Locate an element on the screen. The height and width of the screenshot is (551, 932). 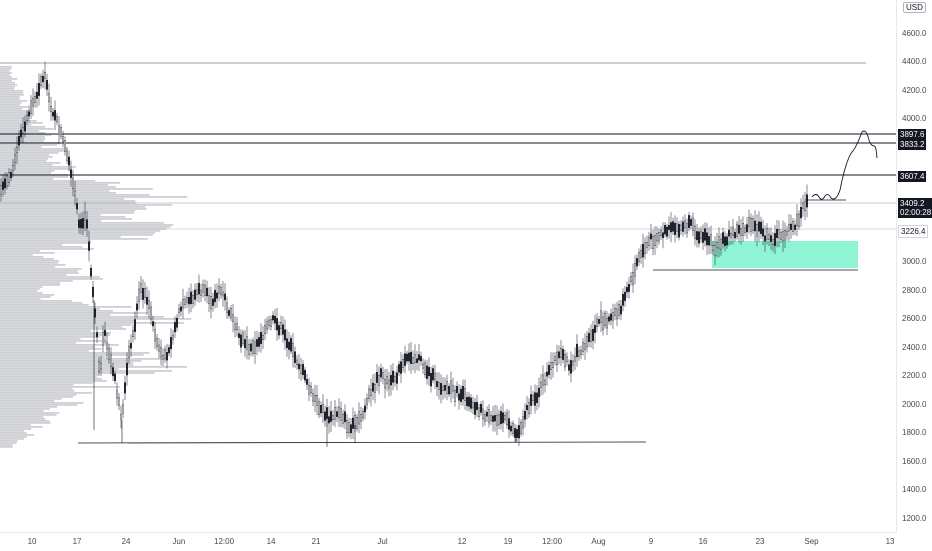
time-tick-label: 24 is located at coordinates (126, 541).